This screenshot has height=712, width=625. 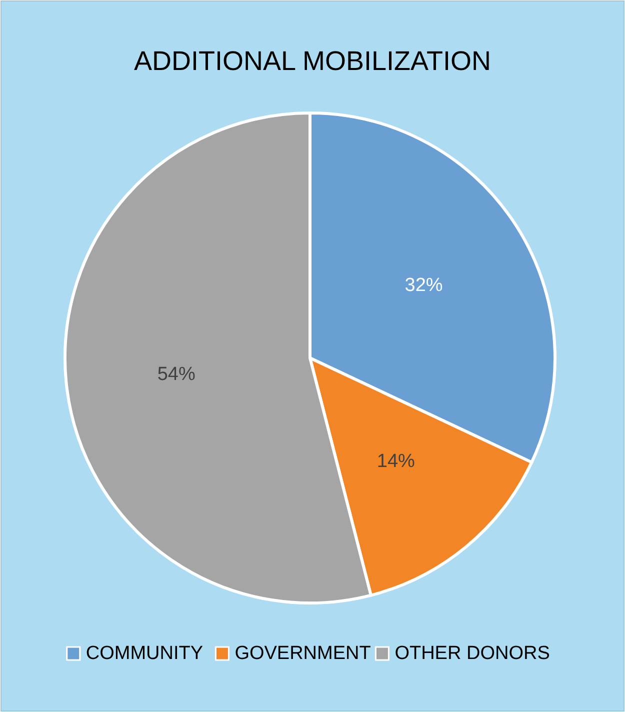 What do you see at coordinates (145, 653) in the screenshot?
I see `legend-label: COMMUNITY` at bounding box center [145, 653].